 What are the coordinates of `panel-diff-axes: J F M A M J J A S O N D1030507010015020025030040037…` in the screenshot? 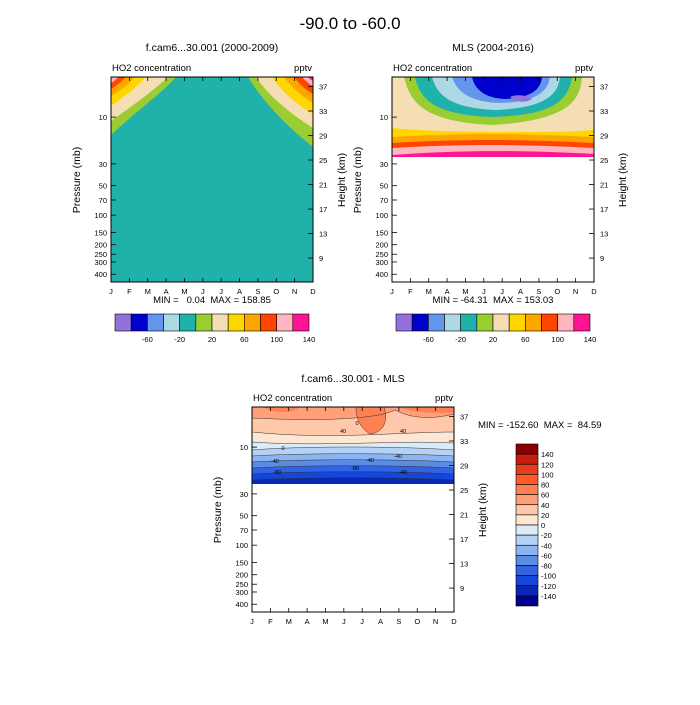 It's located at (351, 516).